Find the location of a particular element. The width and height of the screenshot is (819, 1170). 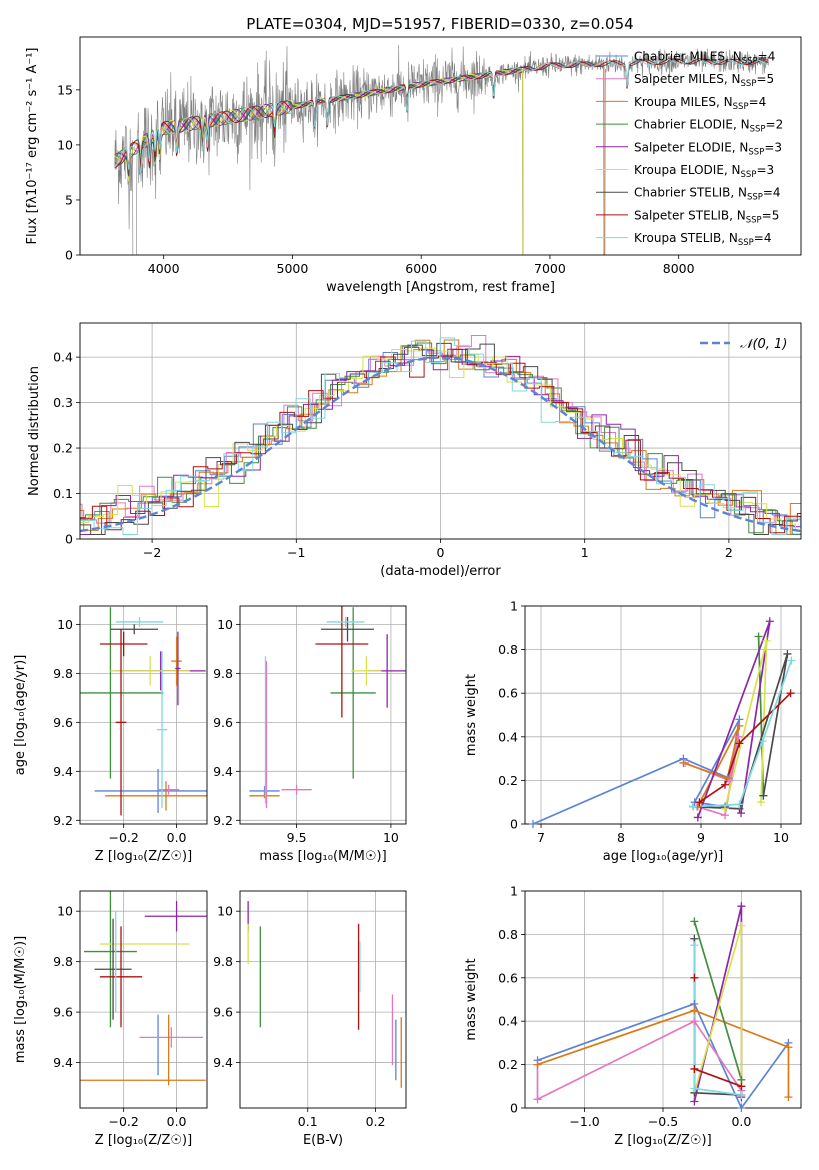

age-vs-mass-panel: 9.5 10 9.2 9.4 9.6 9.8 10 mass [log₁₀(M/M☉)] is located at coordinates (310, 734).